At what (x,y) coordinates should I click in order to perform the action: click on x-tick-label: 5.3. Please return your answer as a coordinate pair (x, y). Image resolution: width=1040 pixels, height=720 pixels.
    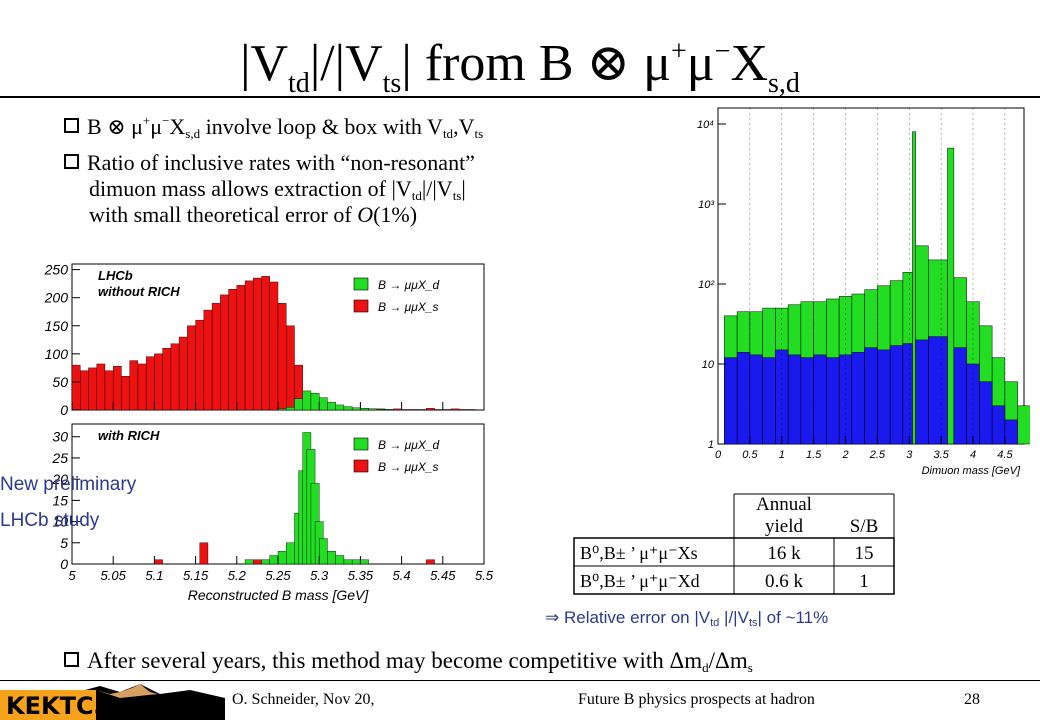
    Looking at the image, I should click on (319, 575).